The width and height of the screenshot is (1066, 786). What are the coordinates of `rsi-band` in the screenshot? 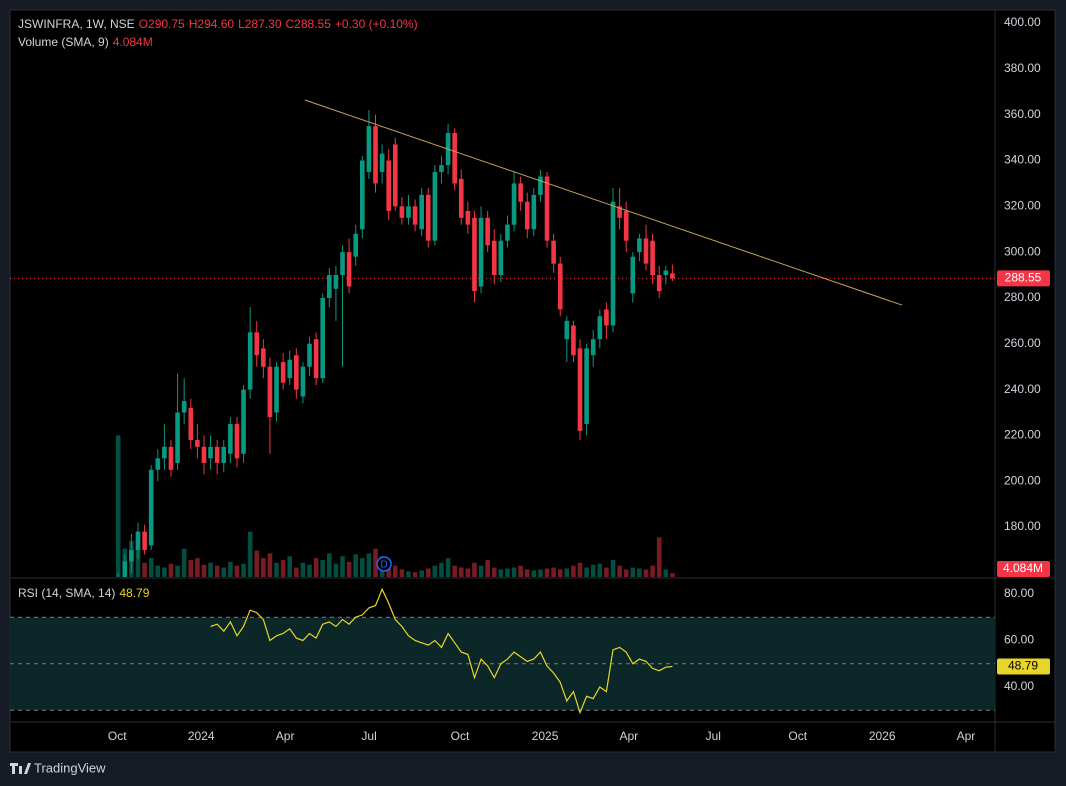 It's located at (502, 664).